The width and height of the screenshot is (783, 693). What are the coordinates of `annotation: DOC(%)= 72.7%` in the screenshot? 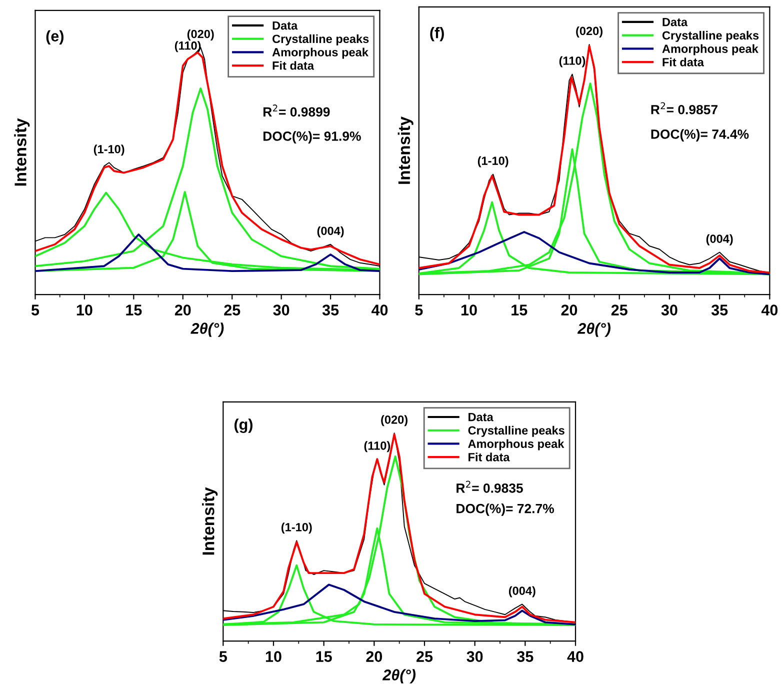 It's located at (505, 510).